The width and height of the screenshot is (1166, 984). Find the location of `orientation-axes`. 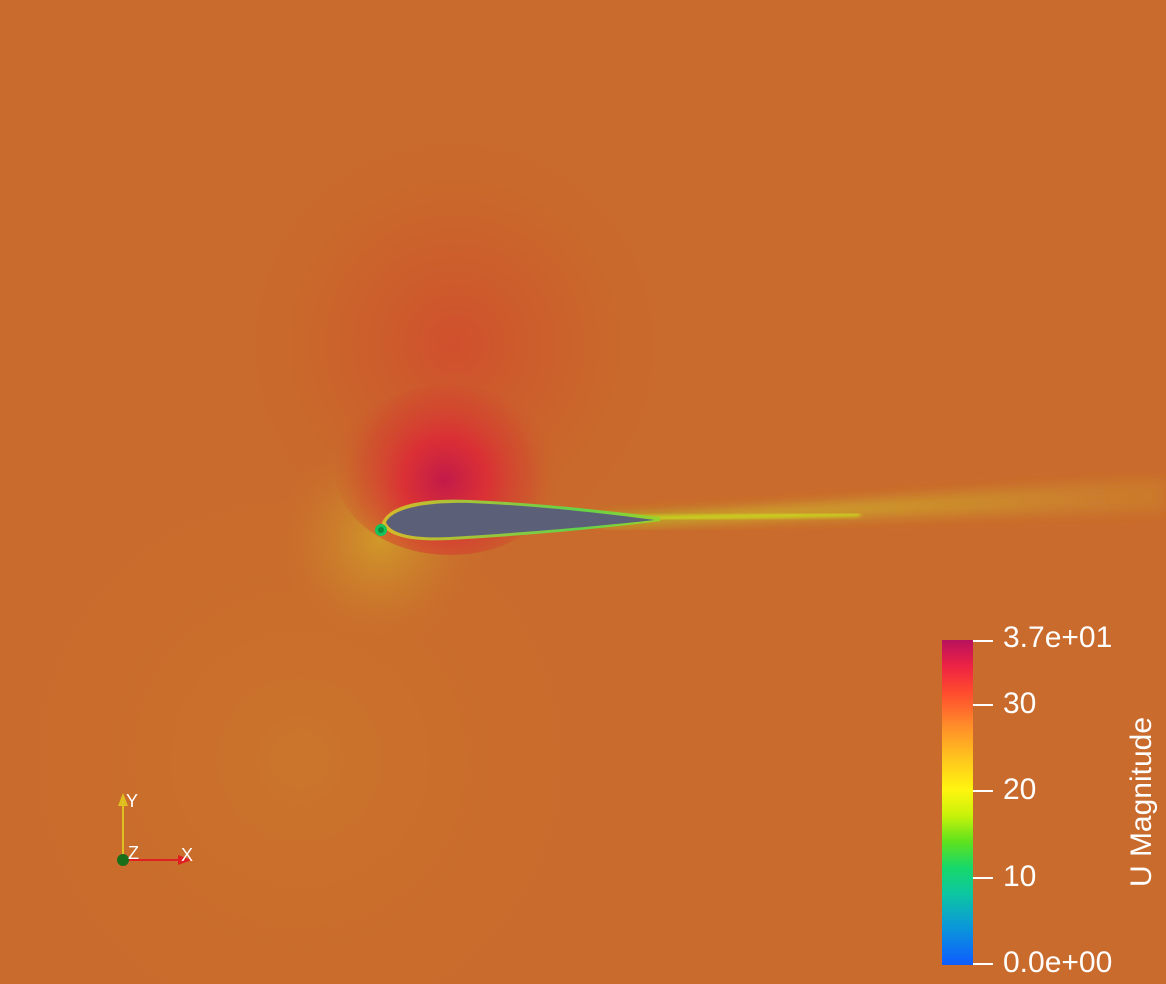

orientation-axes is located at coordinates (155, 830).